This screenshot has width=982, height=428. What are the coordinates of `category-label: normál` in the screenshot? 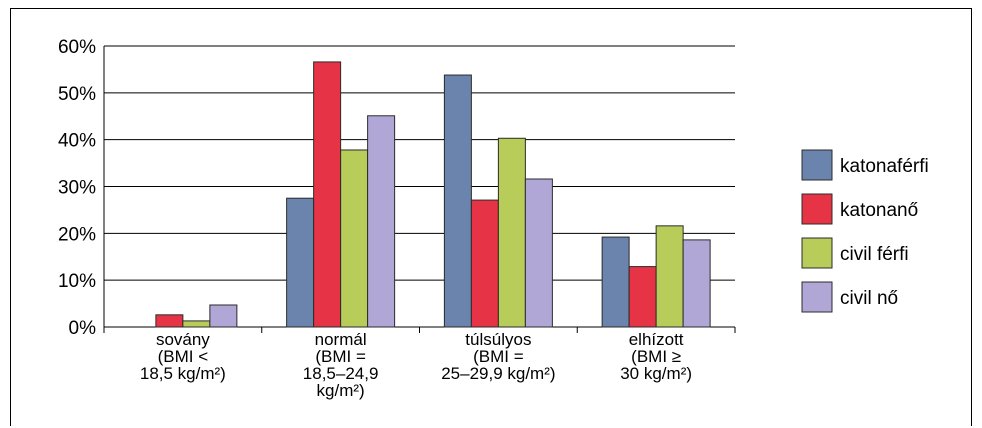 It's located at (341, 339).